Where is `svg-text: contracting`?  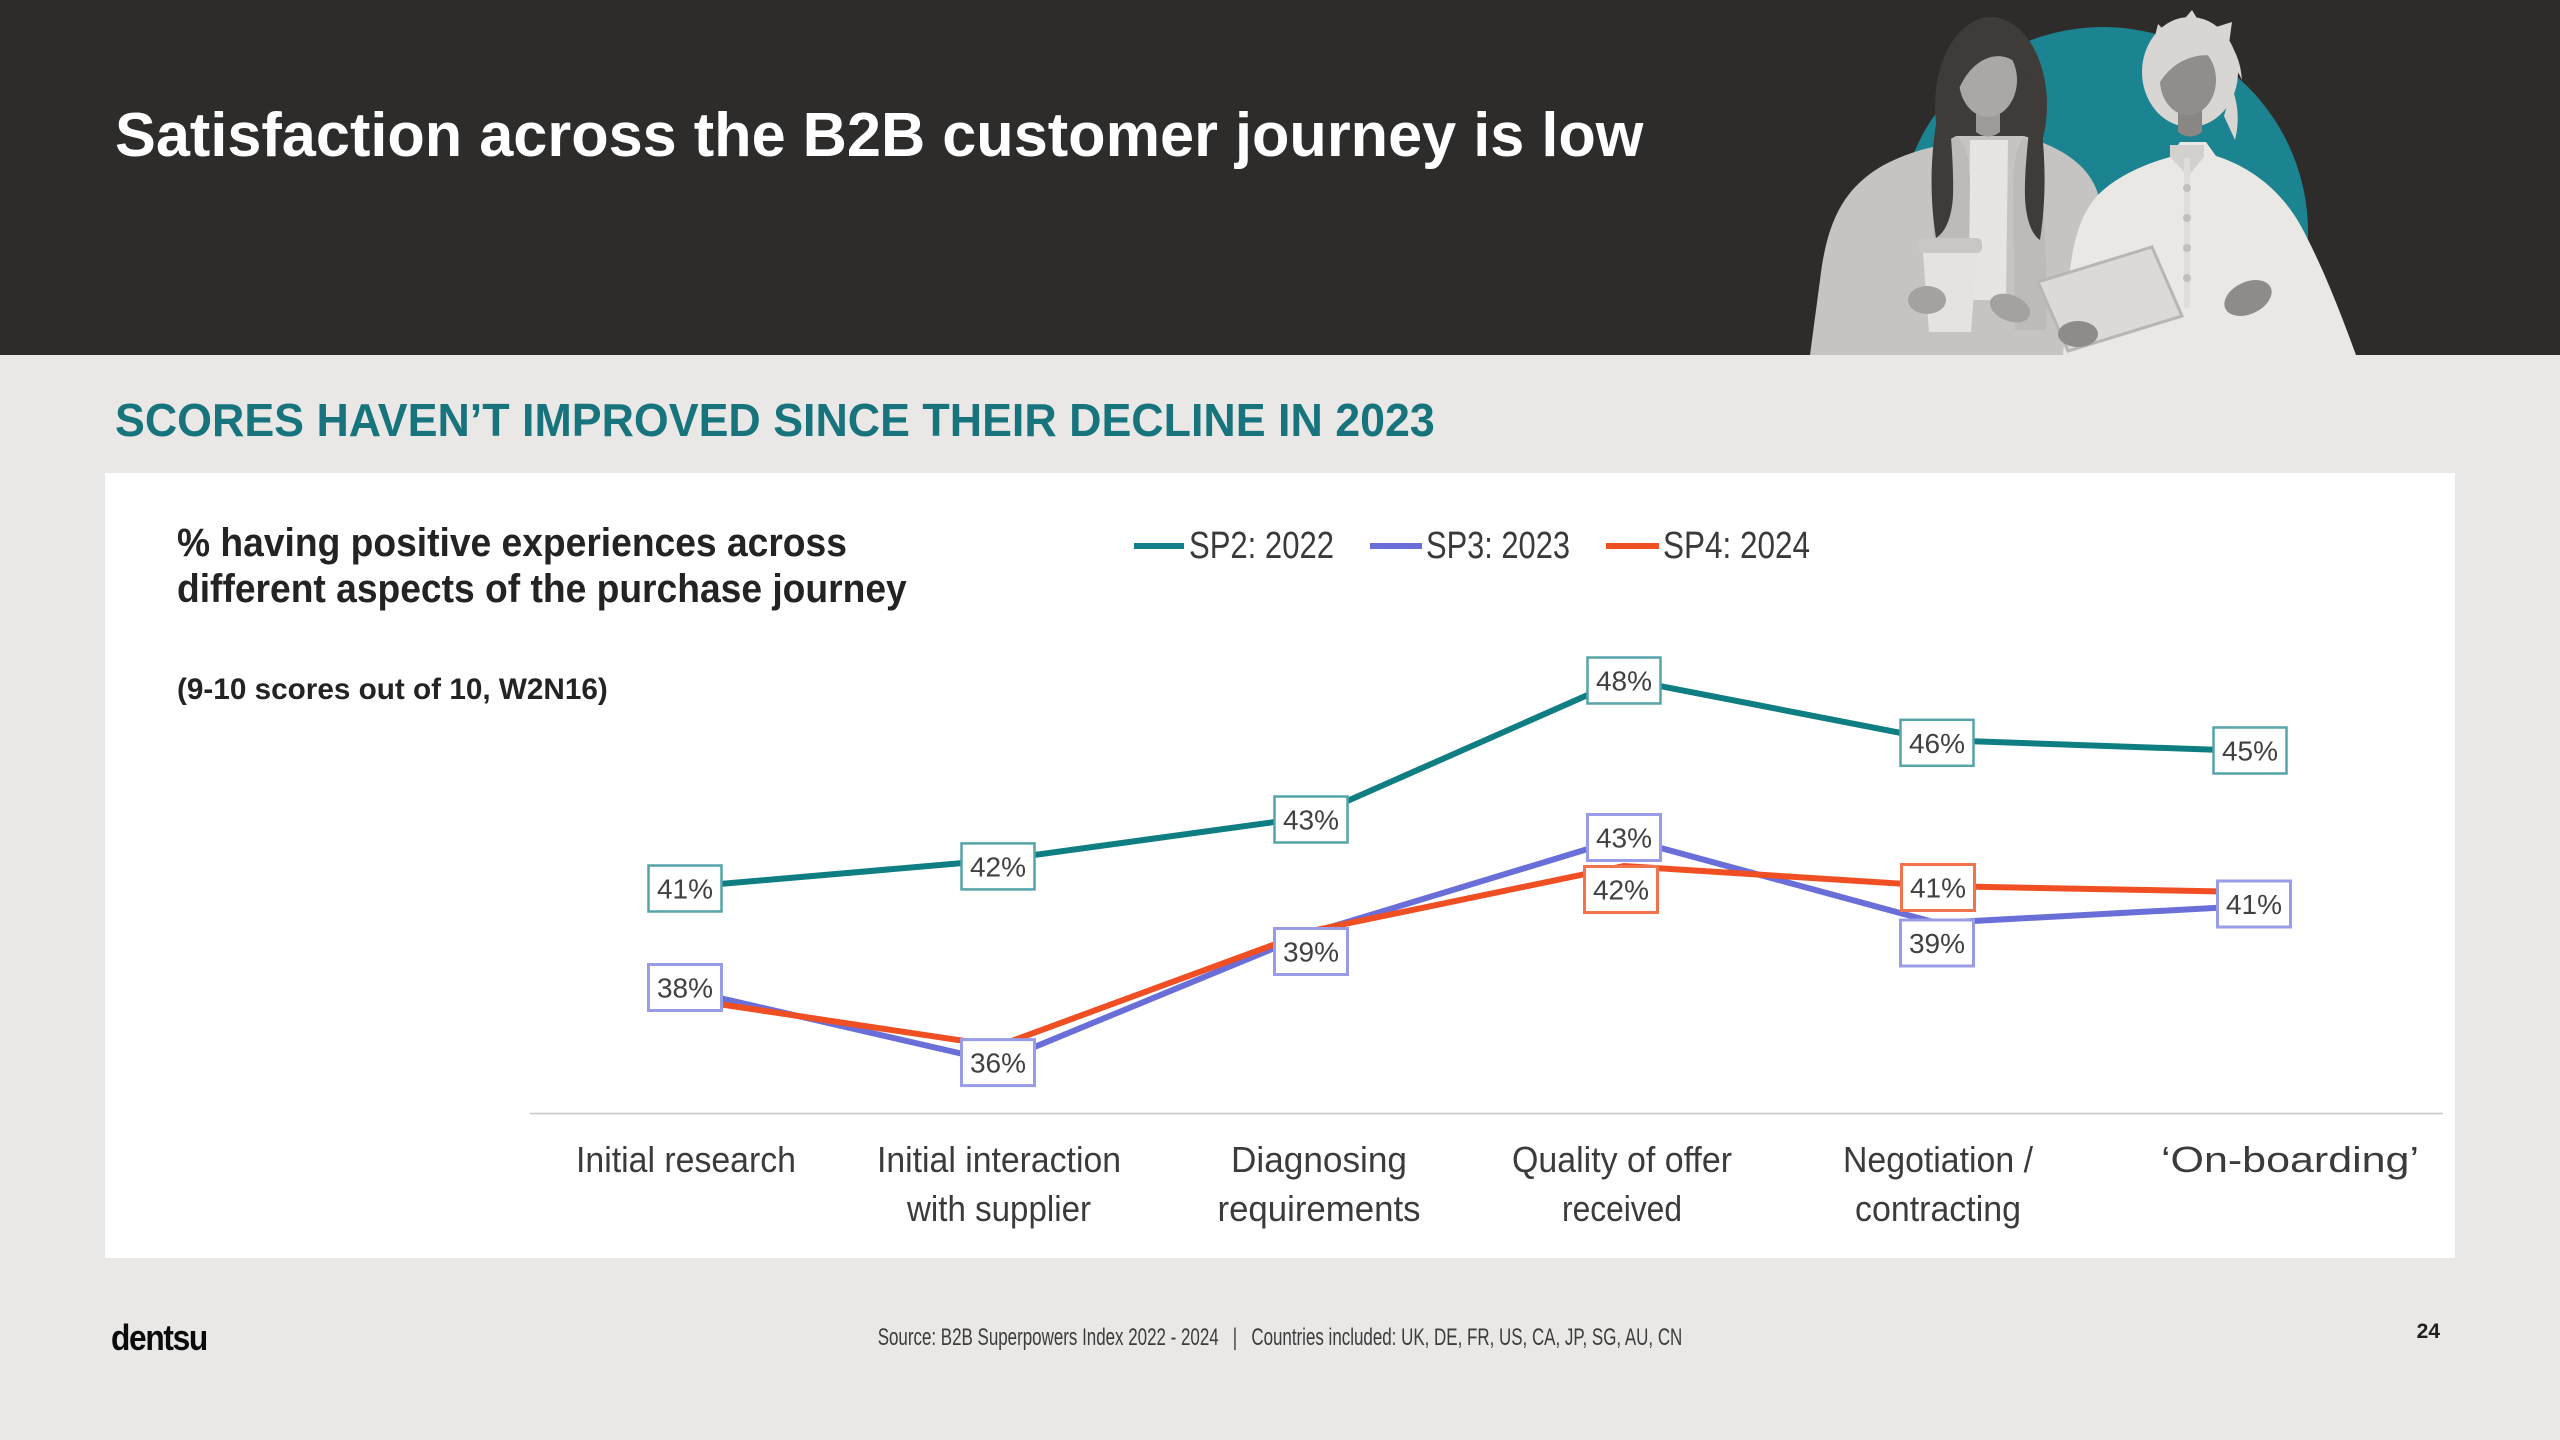
svg-text: contracting is located at coordinates (1938, 1208).